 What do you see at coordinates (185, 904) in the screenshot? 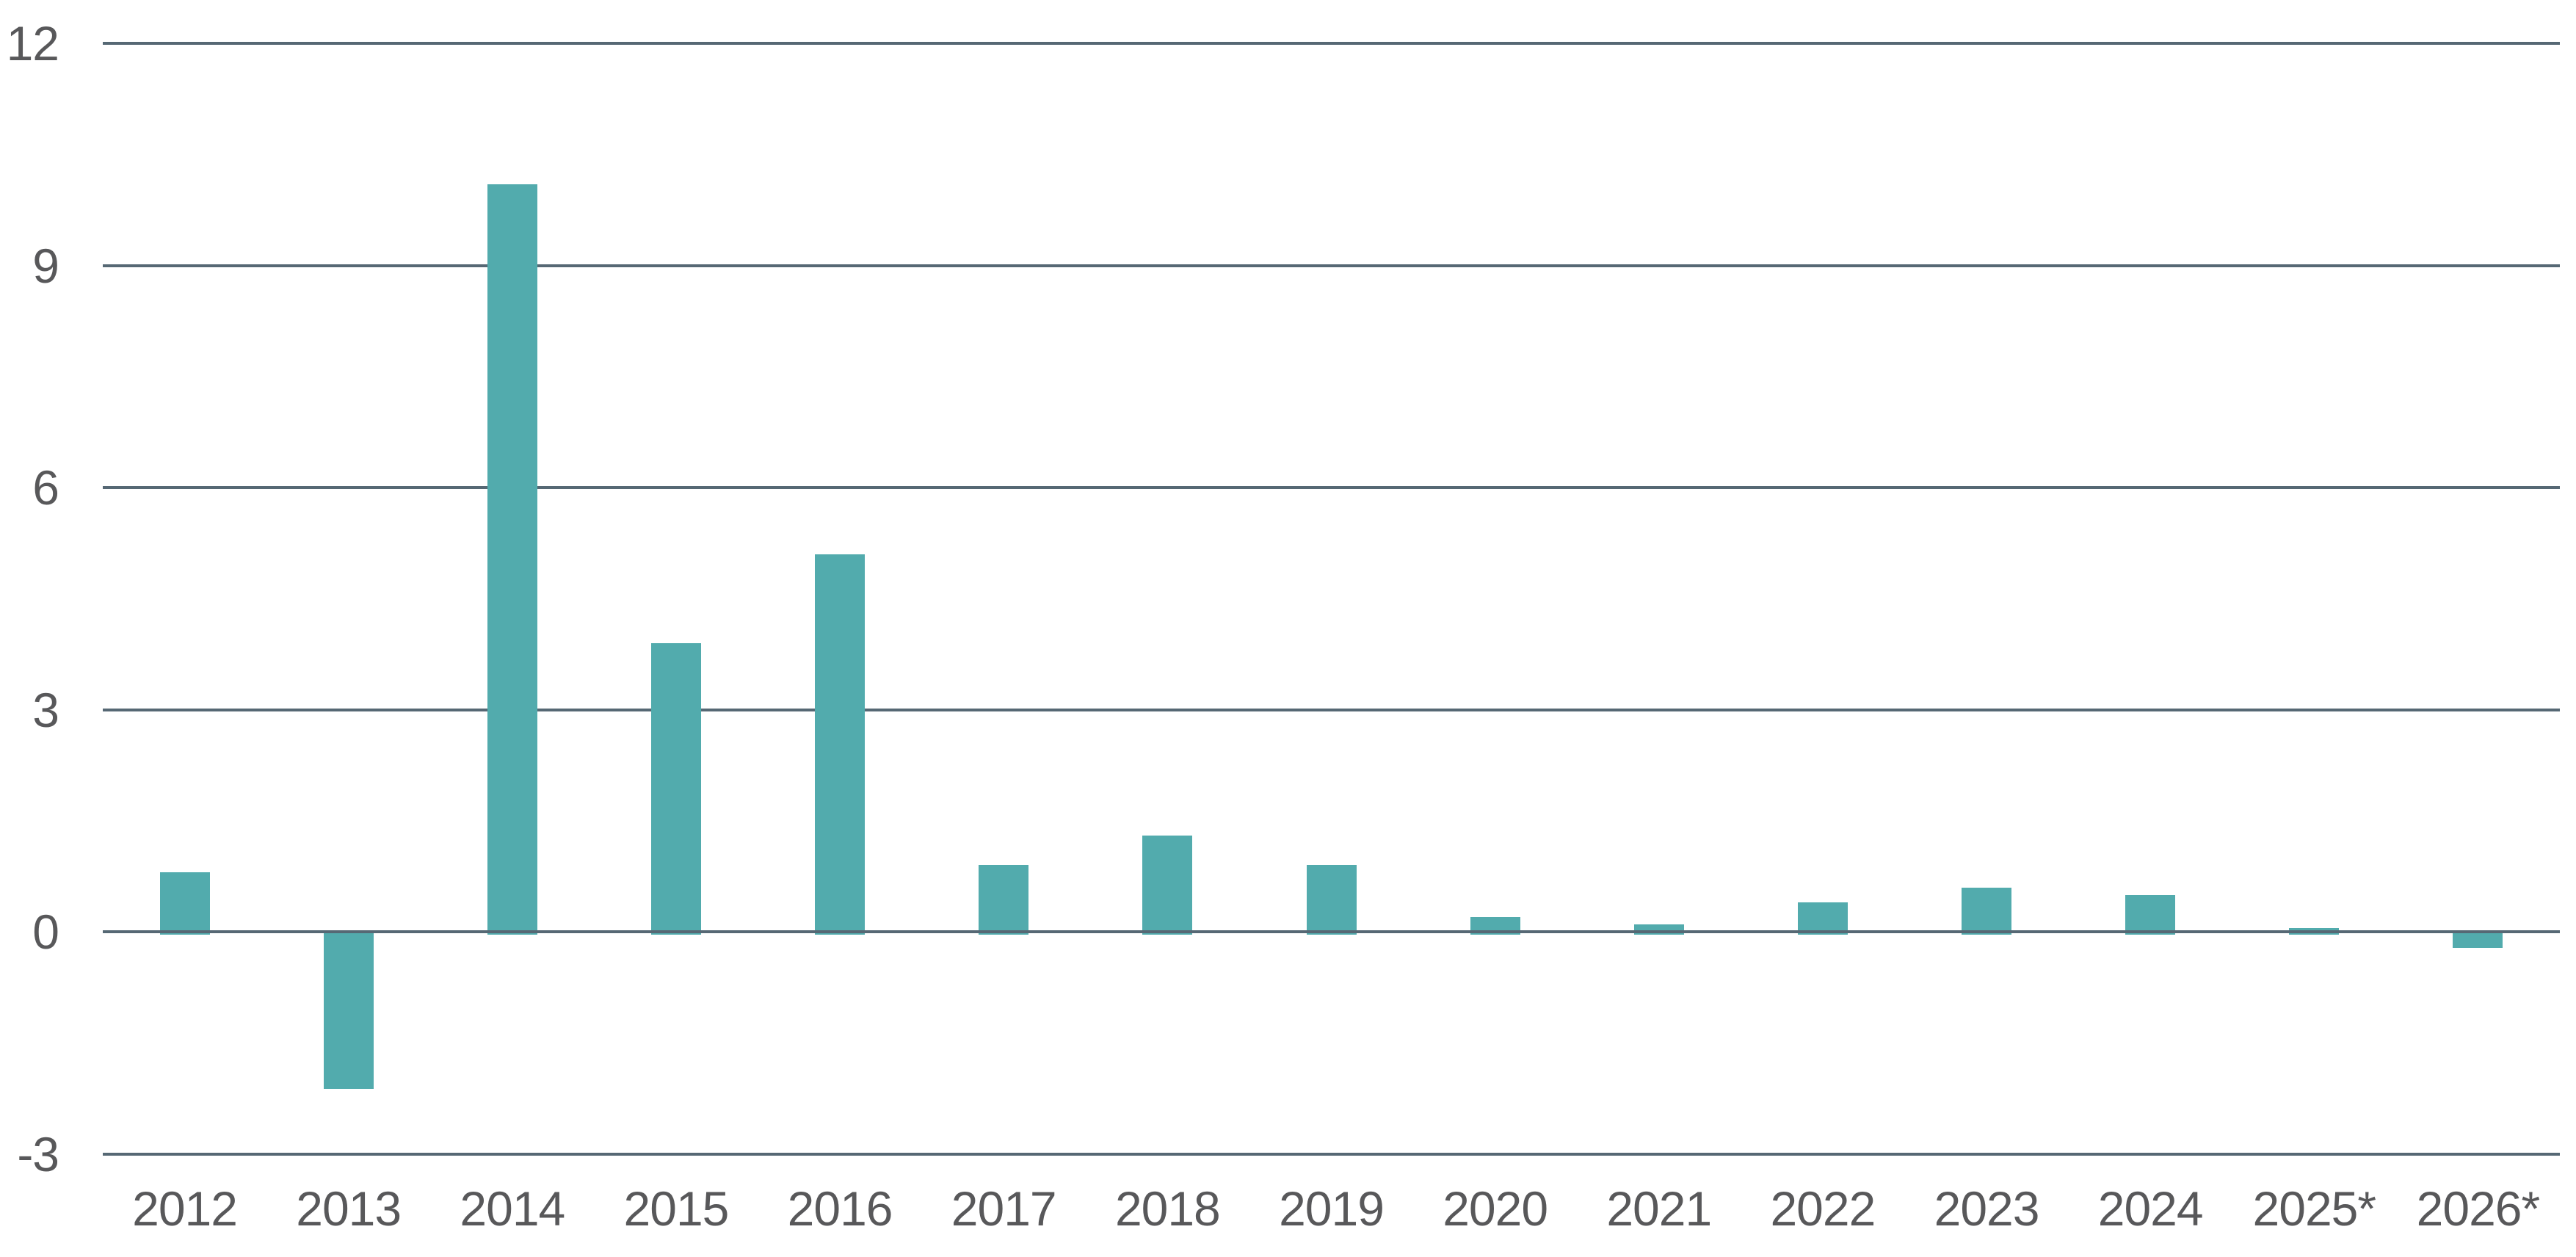
I see `bar-2012` at bounding box center [185, 904].